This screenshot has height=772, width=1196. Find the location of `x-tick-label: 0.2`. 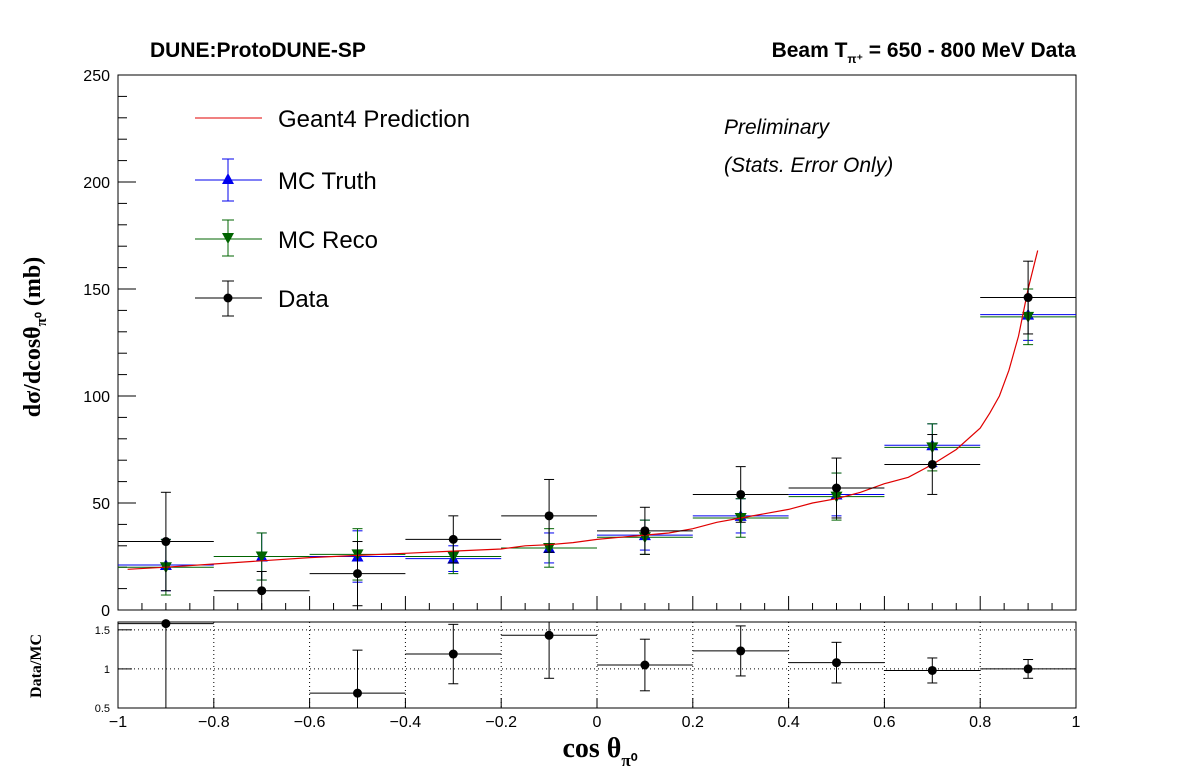

x-tick-label: 0.2 is located at coordinates (693, 722).